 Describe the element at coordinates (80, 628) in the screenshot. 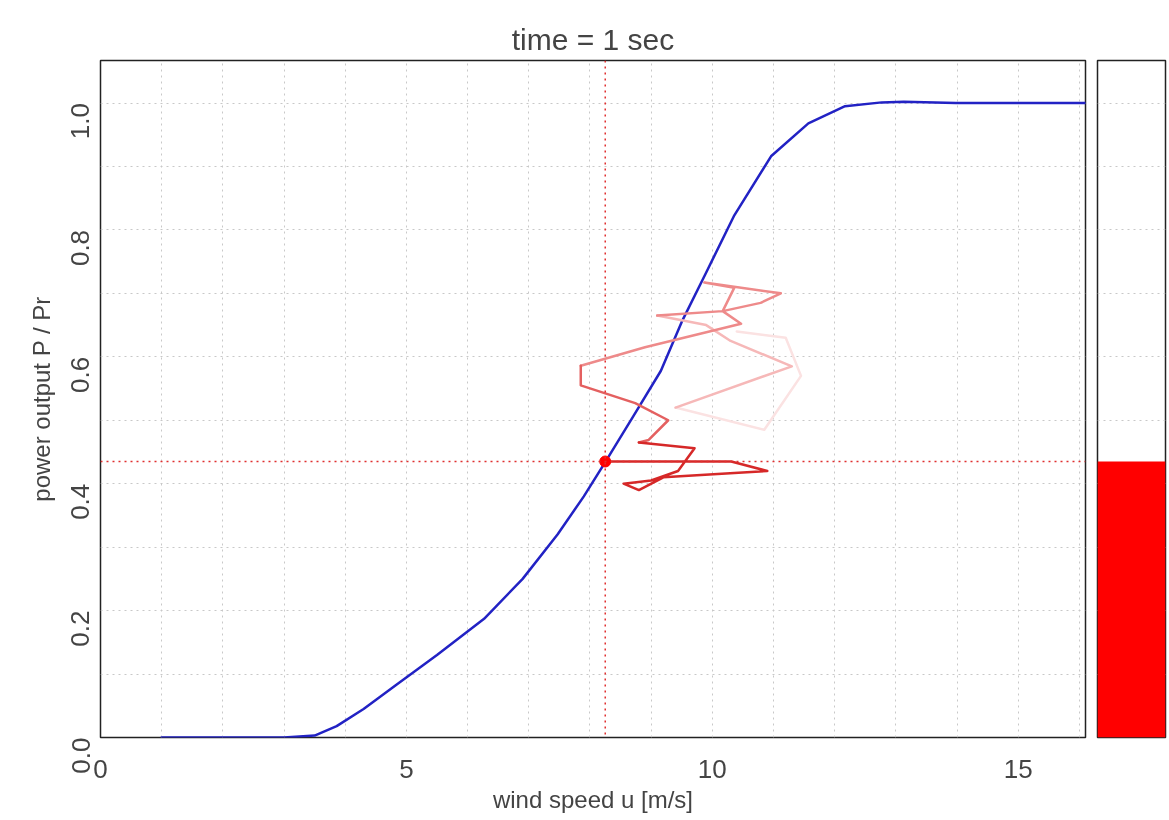

I see `y-tick-label: 0.2` at that location.